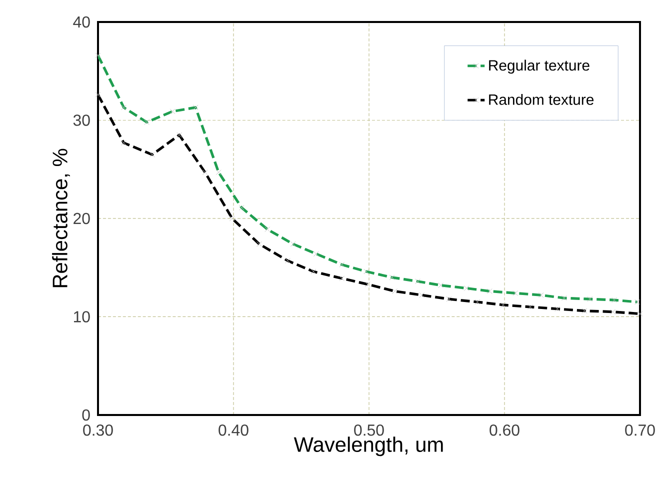  Describe the element at coordinates (539, 67) in the screenshot. I see `legend-label: Regular texture` at that location.